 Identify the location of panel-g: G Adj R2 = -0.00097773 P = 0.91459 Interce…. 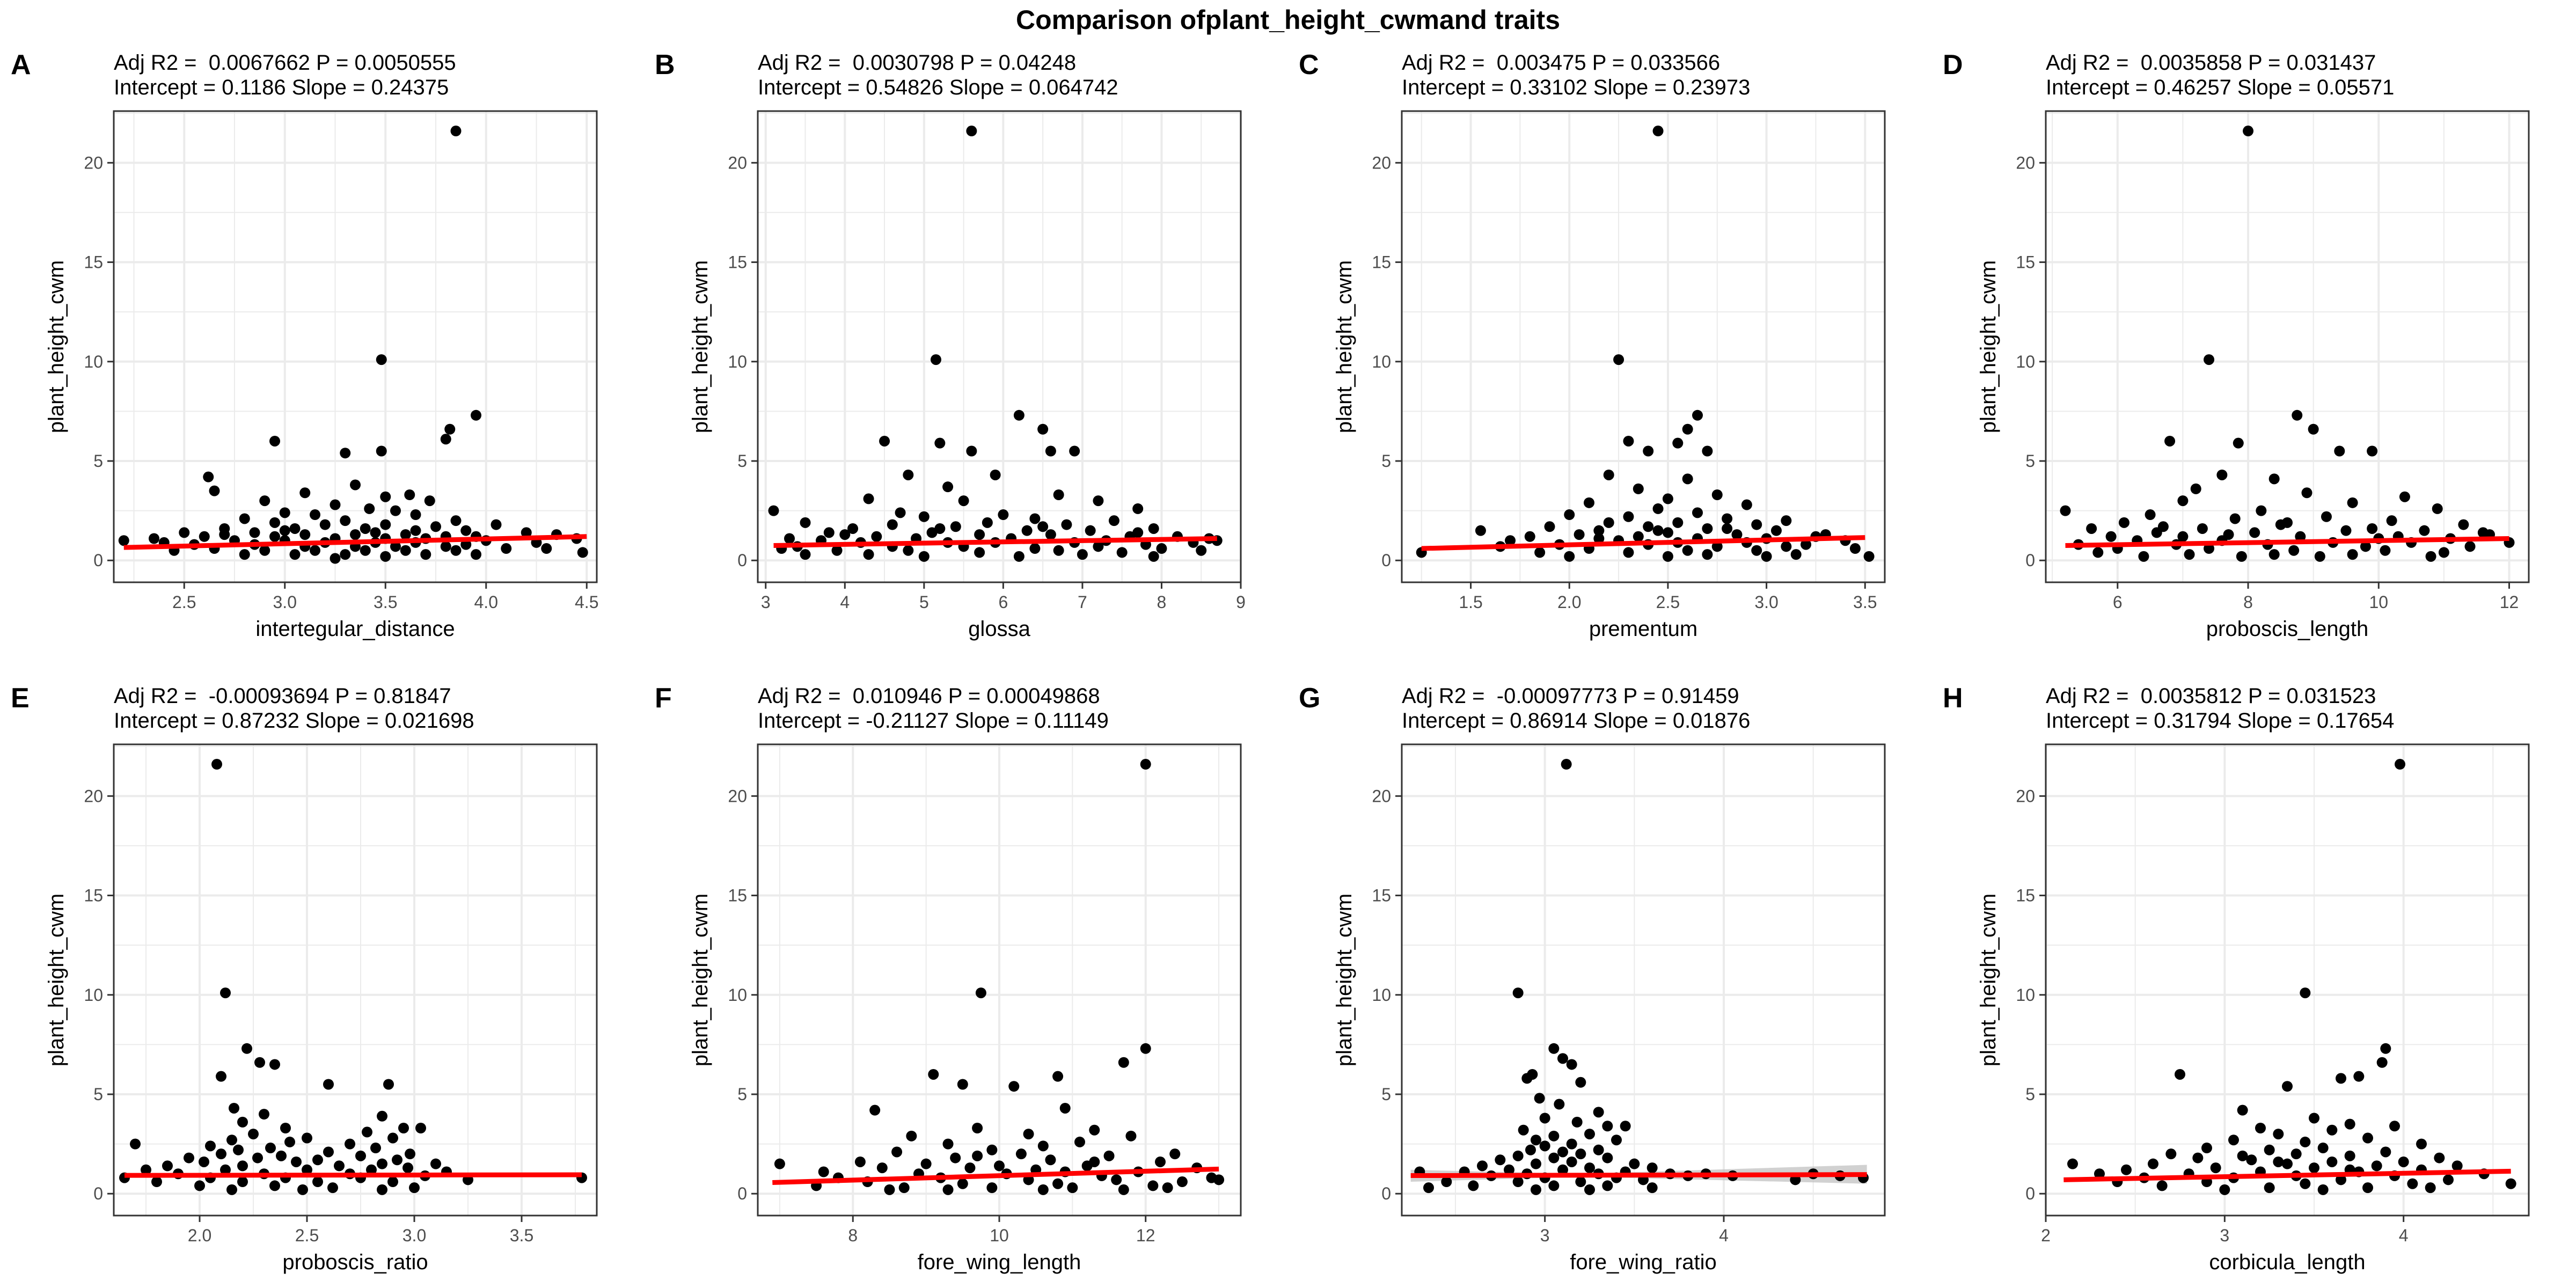
(1610, 958).